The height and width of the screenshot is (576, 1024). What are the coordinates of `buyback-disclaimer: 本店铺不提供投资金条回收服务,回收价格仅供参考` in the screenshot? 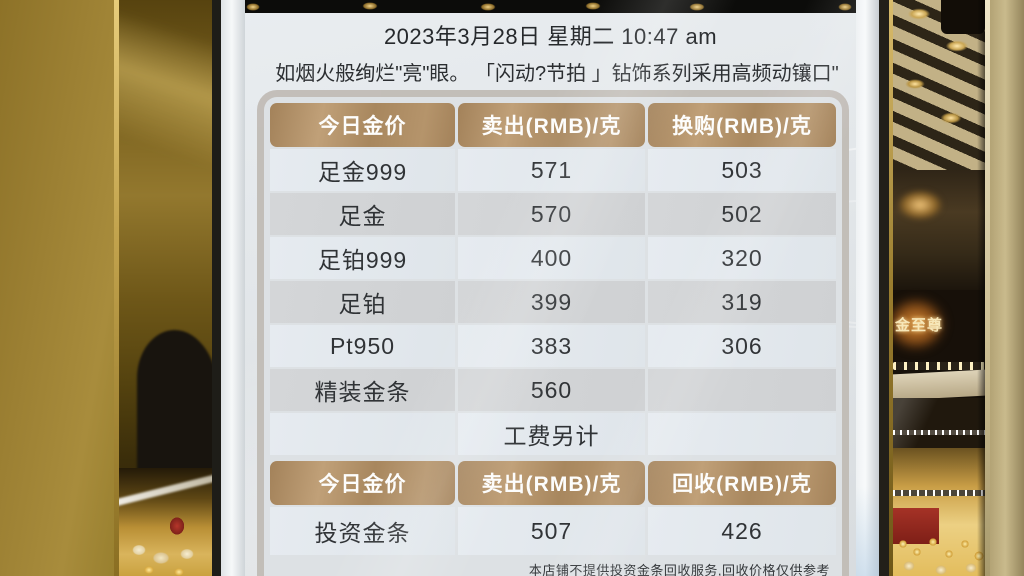 It's located at (679, 569).